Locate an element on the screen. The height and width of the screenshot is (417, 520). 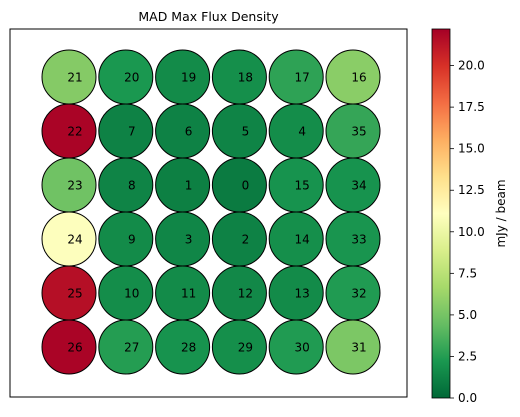
beam-label: 15 is located at coordinates (302, 186).